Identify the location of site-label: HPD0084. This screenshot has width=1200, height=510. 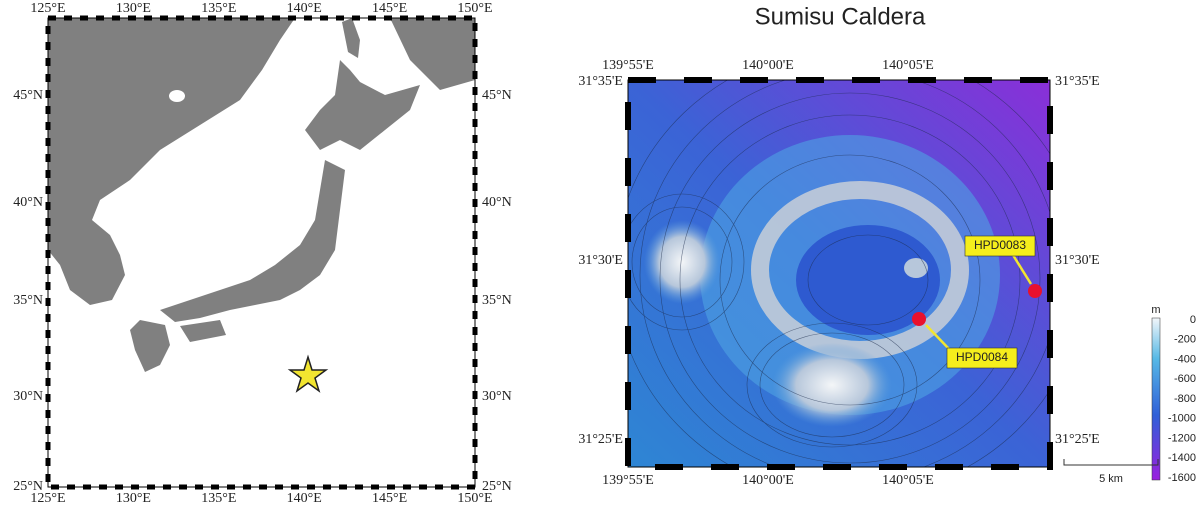
(982, 357).